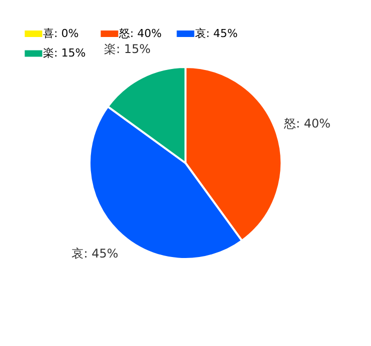  What do you see at coordinates (95, 253) in the screenshot?
I see `data-label: 哀: 45%` at bounding box center [95, 253].